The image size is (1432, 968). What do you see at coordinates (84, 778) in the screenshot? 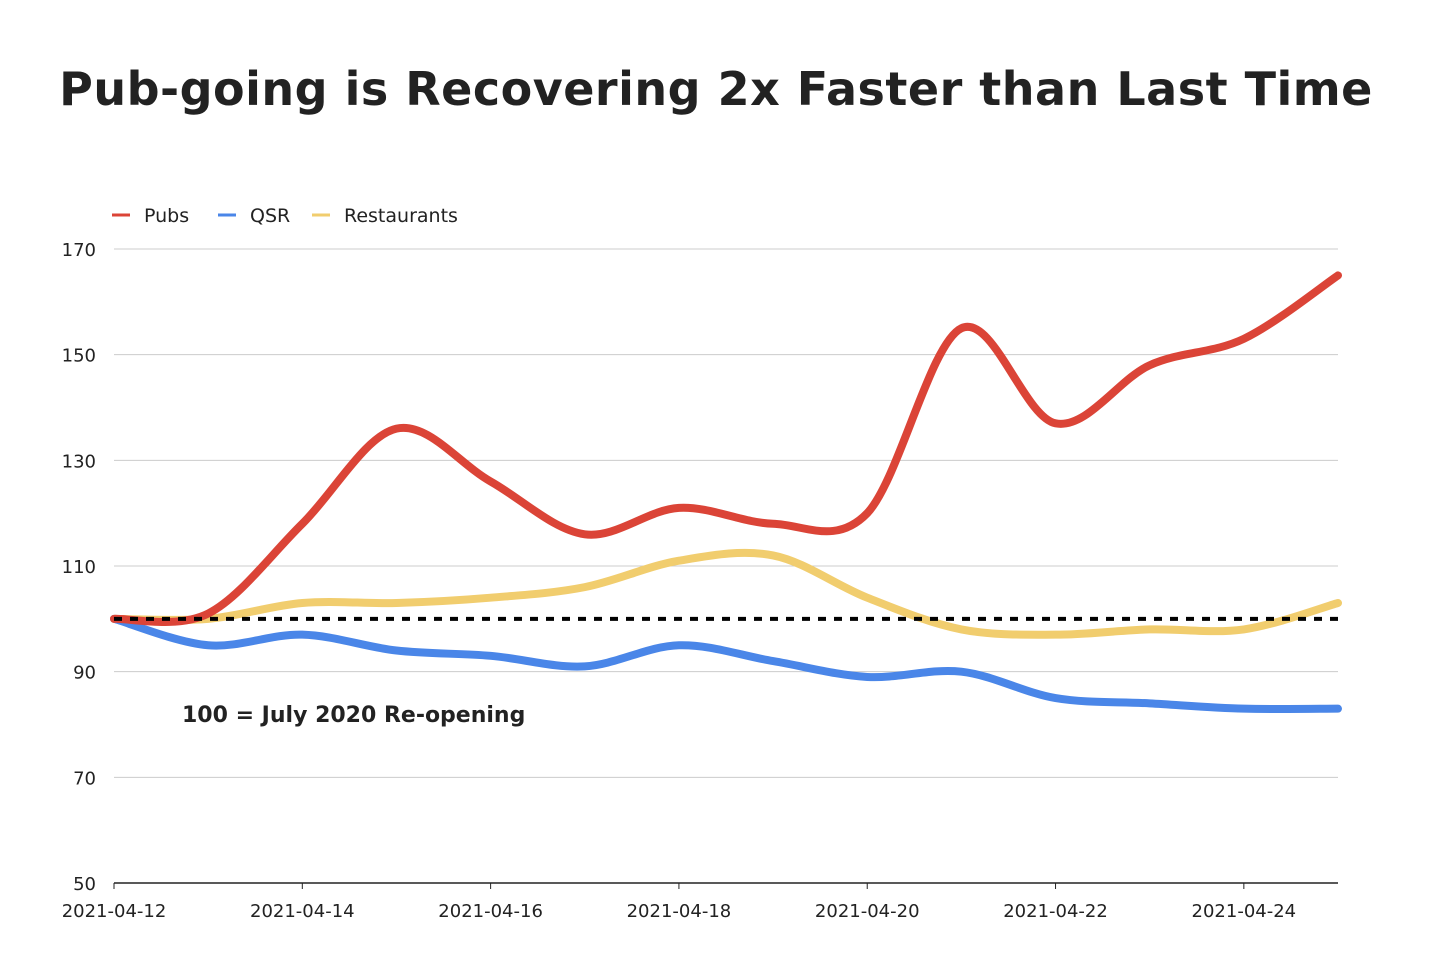
I see `y-tick-label: 70` at bounding box center [84, 778].